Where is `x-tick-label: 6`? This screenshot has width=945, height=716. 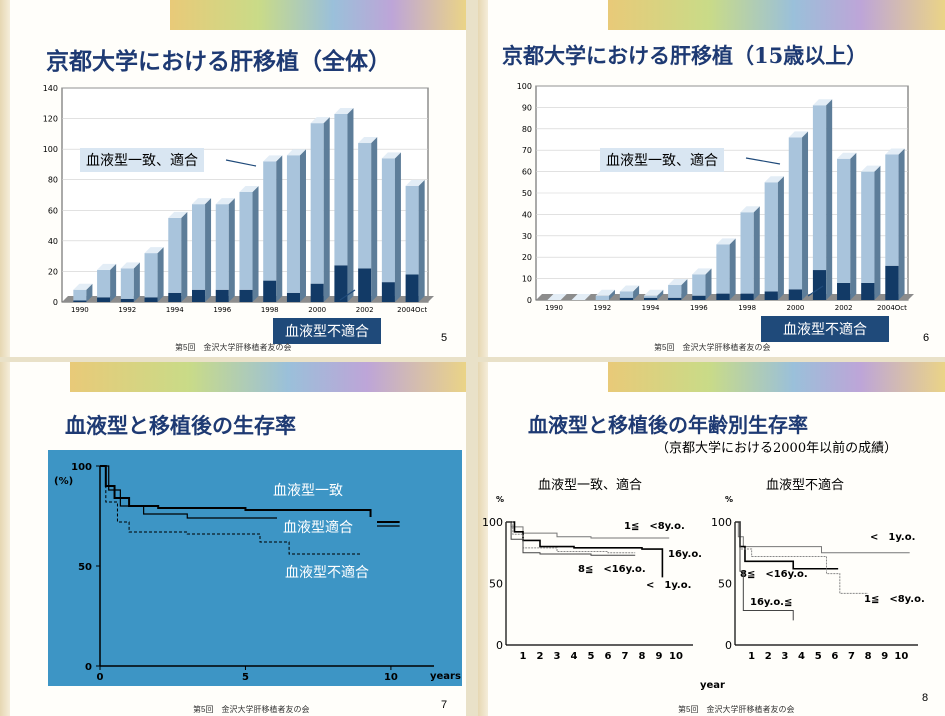
x-tick-label: 6 is located at coordinates (608, 656).